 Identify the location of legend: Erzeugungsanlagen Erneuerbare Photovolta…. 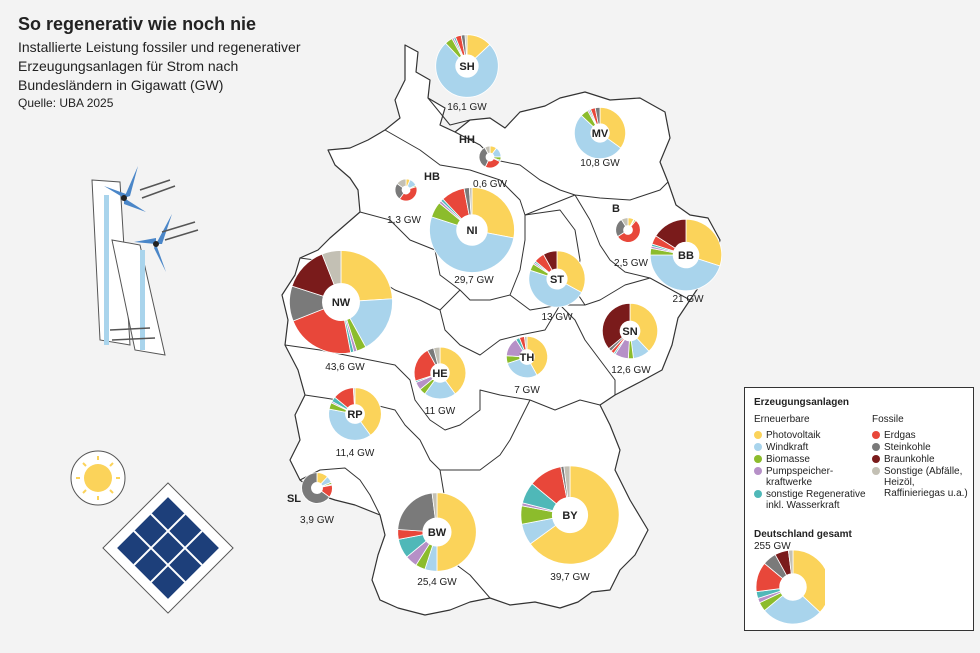
(859, 509).